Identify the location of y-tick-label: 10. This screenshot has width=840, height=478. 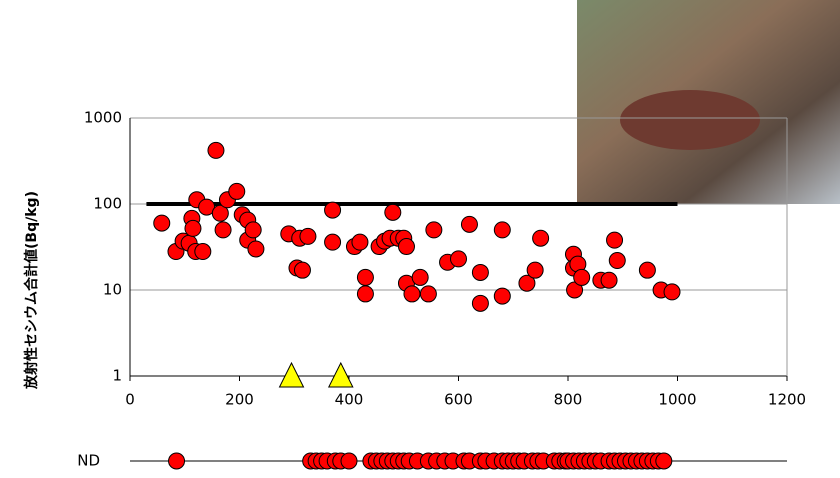
(112, 290).